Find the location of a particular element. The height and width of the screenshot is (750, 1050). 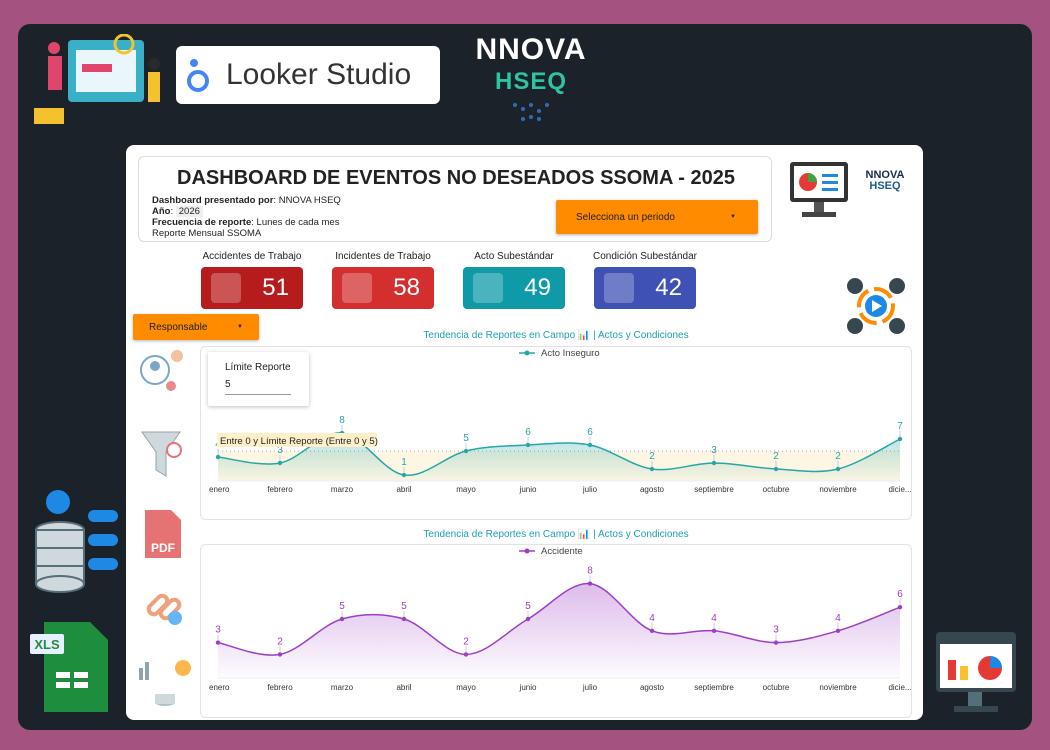

x-tick-label: febrero is located at coordinates (280, 489).